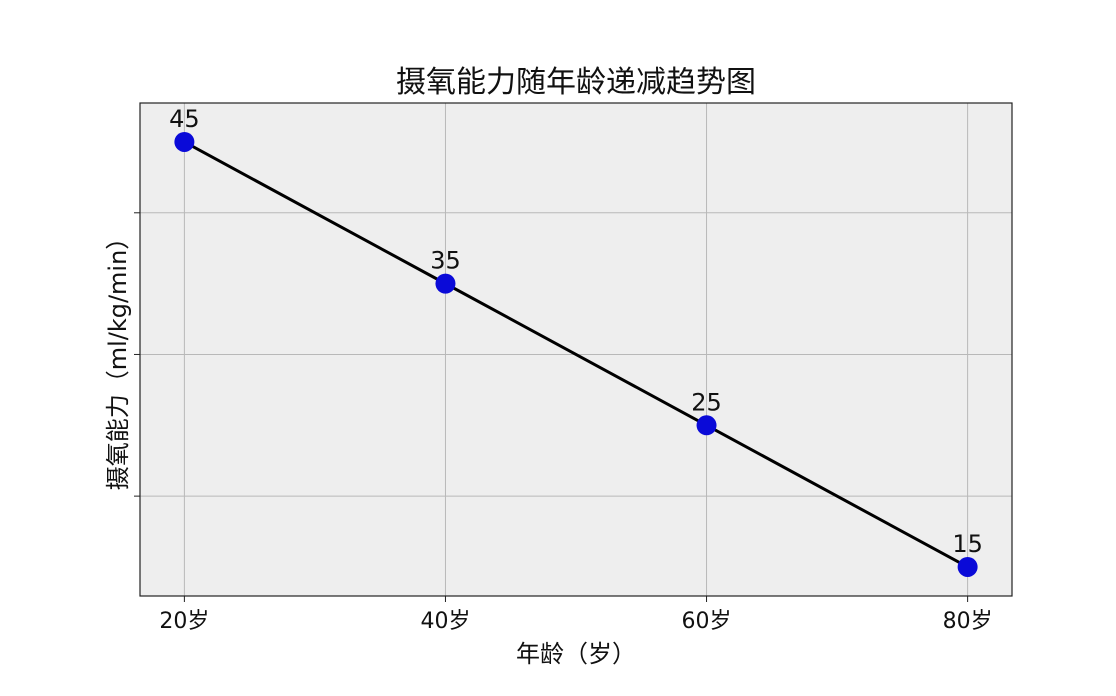 The width and height of the screenshot is (1116, 696). Describe the element at coordinates (706, 402) in the screenshot. I see `data-label: 25` at that location.